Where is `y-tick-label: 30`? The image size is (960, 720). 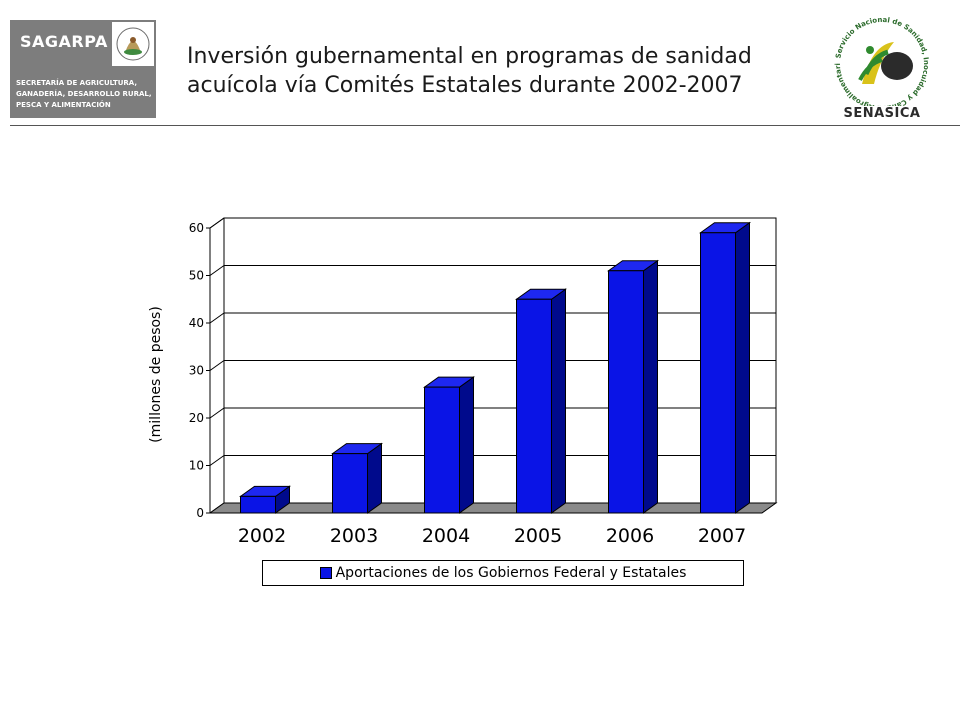
y-tick-label: 30 is located at coordinates (196, 371).